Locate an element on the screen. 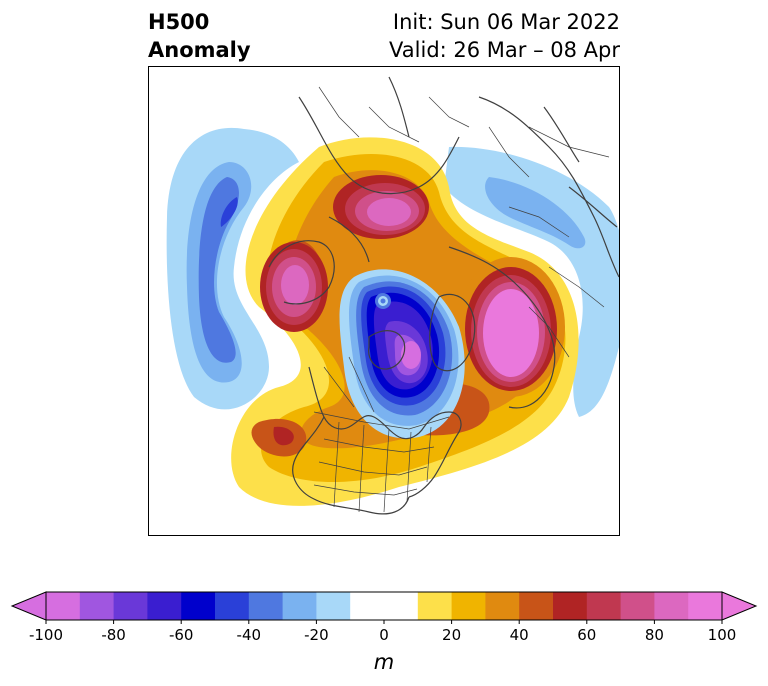 This screenshot has height=686, width=768. colorbar-cells is located at coordinates (384, 607).